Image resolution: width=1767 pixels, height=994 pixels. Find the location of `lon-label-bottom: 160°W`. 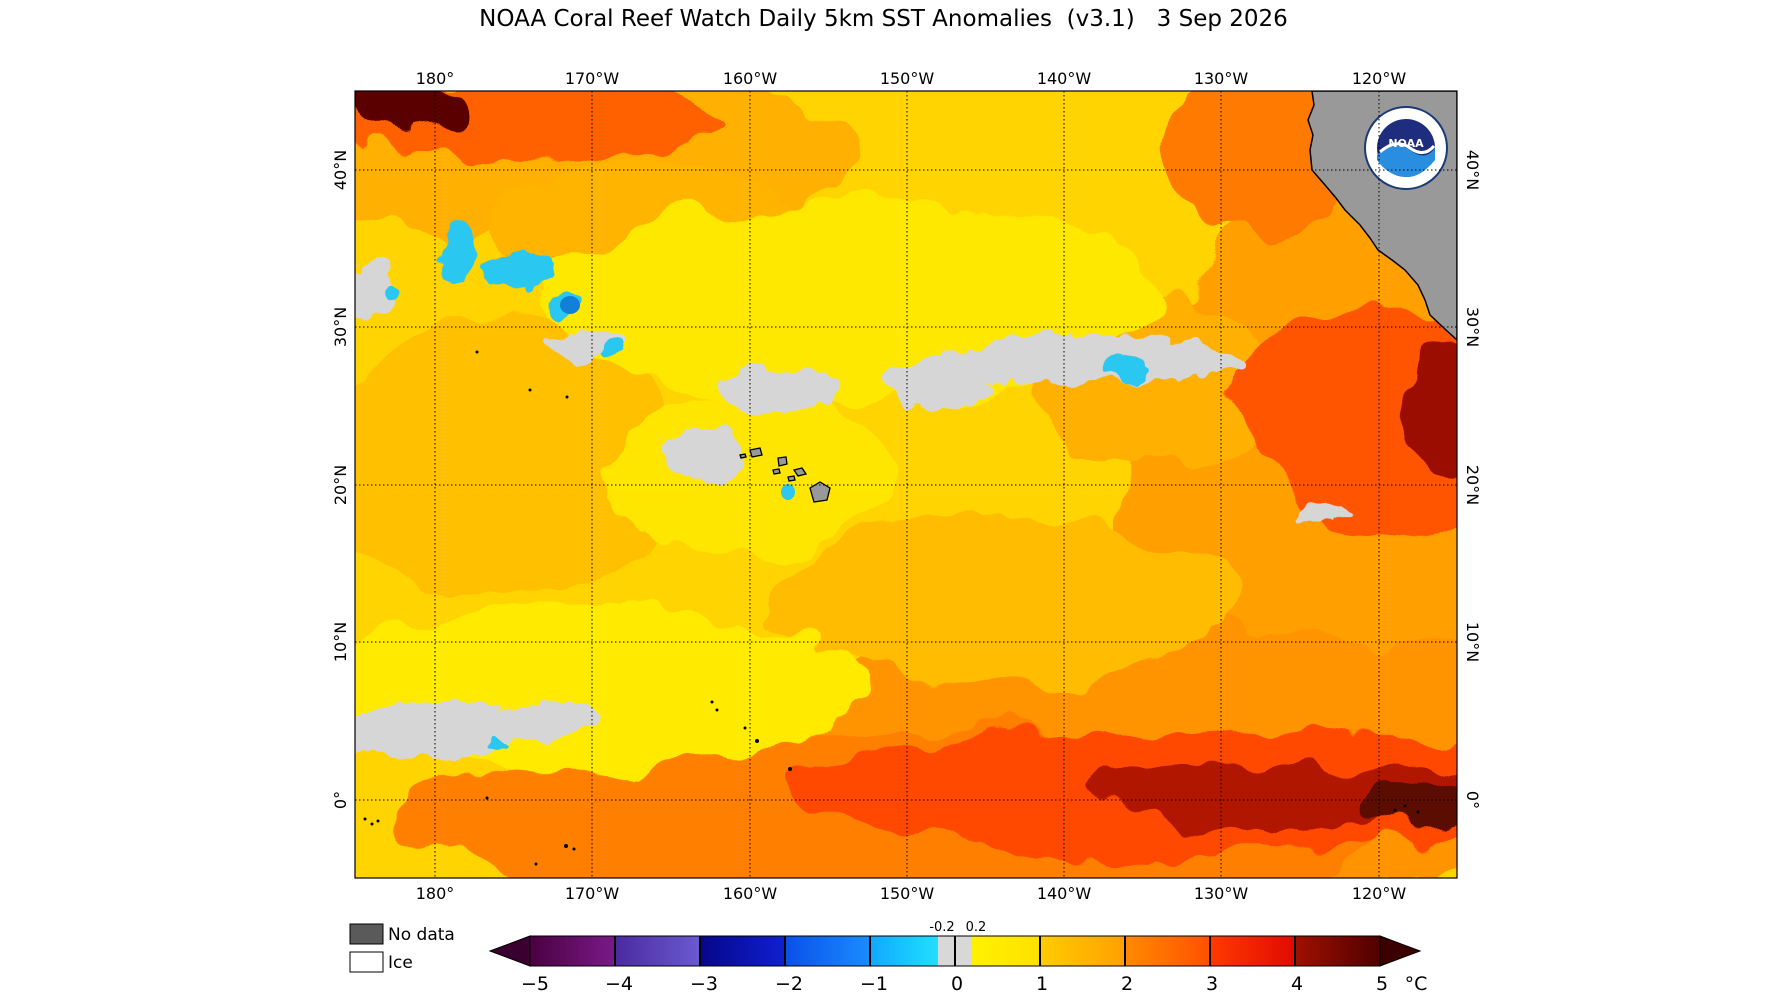

lon-label-bottom: 160°W is located at coordinates (750, 893).